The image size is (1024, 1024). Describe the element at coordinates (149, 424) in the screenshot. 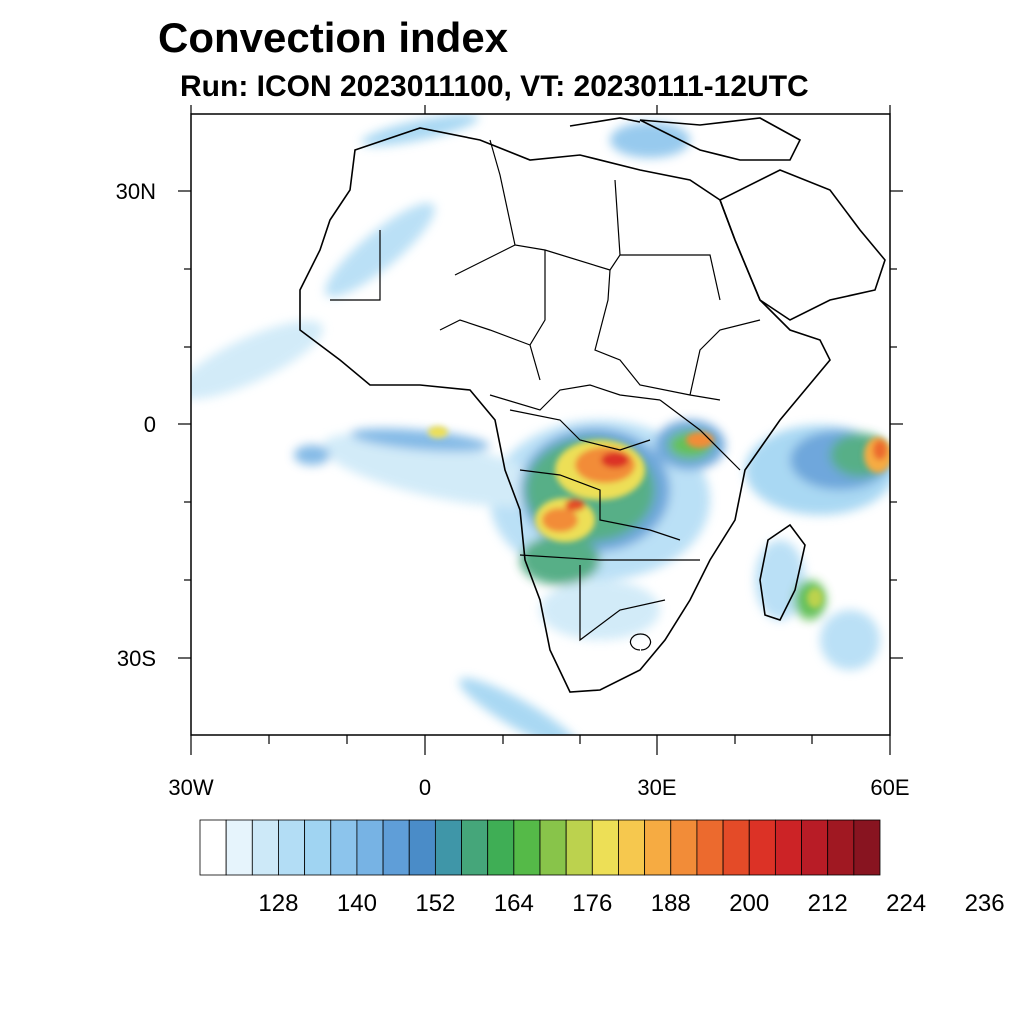

I see `lat-label-0: 0` at that location.